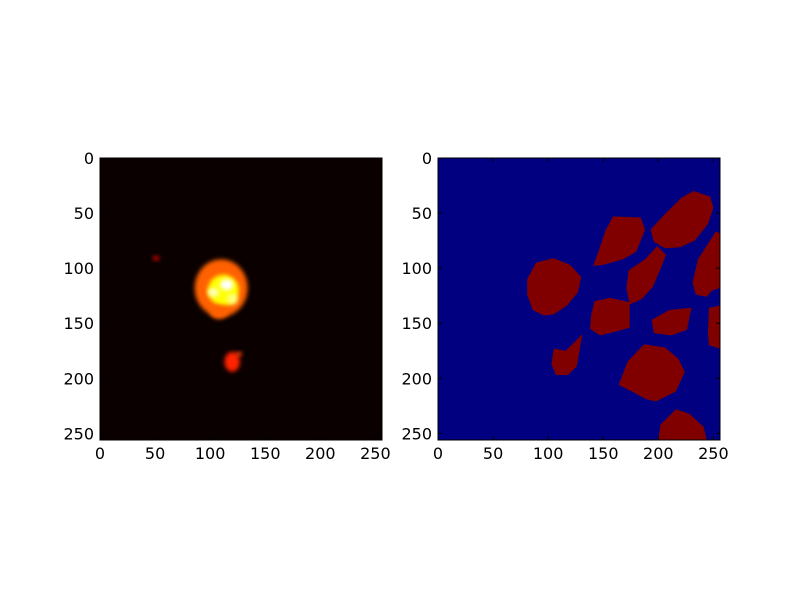  I want to click on left-y-tick-label: 150, so click(78, 323).